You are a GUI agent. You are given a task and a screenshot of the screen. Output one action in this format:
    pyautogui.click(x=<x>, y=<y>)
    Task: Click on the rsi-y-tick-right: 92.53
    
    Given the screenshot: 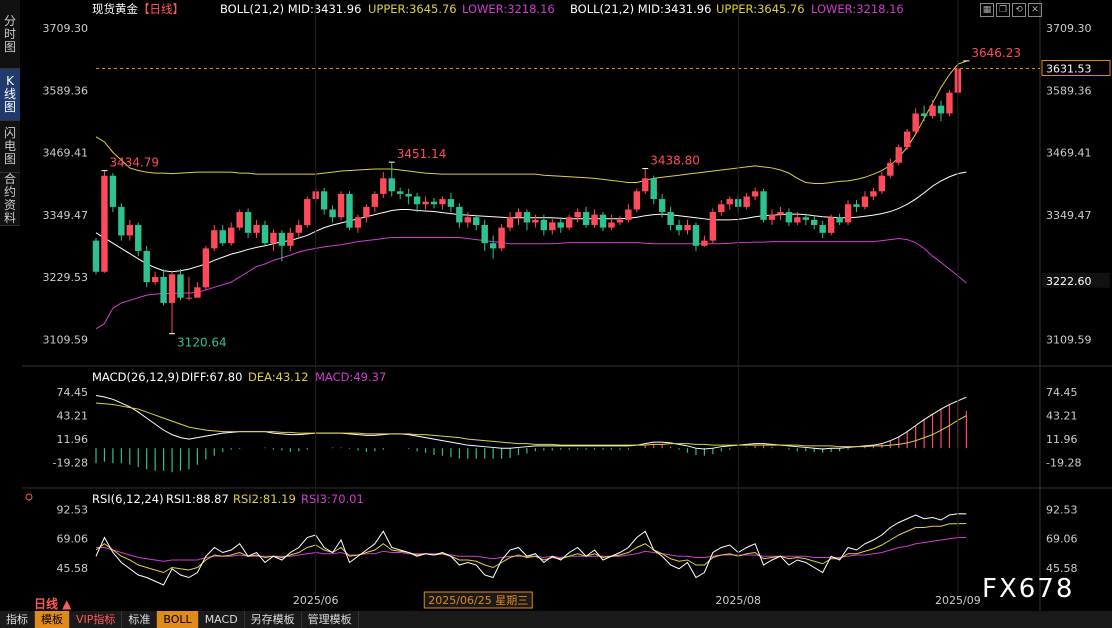 What is the action you would take?
    pyautogui.click(x=1062, y=509)
    